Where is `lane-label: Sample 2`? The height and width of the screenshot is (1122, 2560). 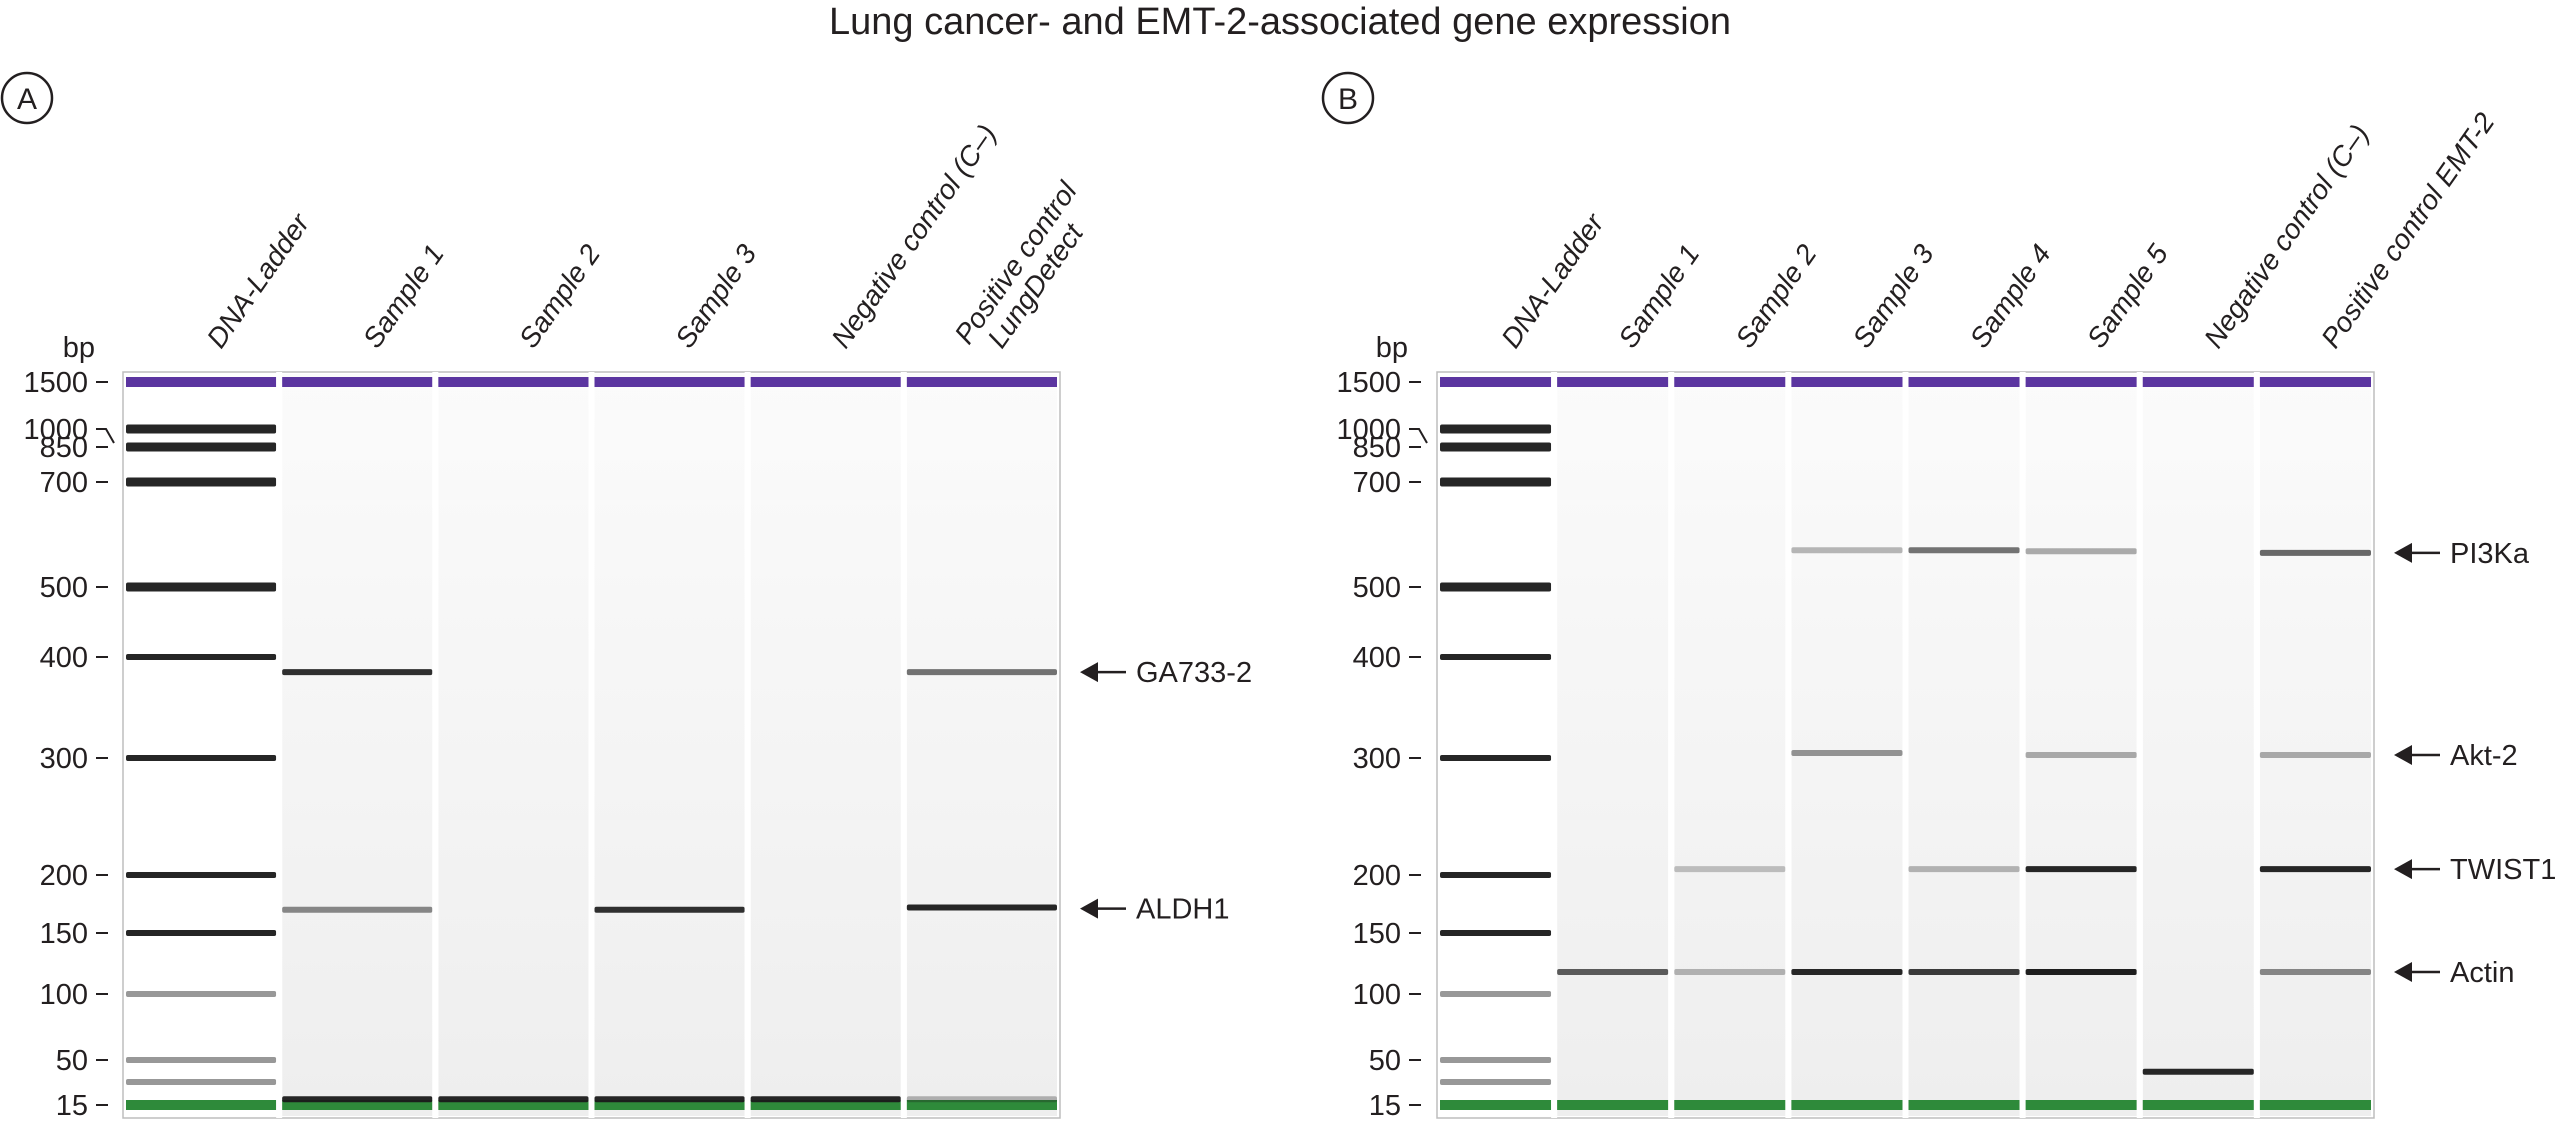 lane-label: Sample 2 is located at coordinates (1775, 295).